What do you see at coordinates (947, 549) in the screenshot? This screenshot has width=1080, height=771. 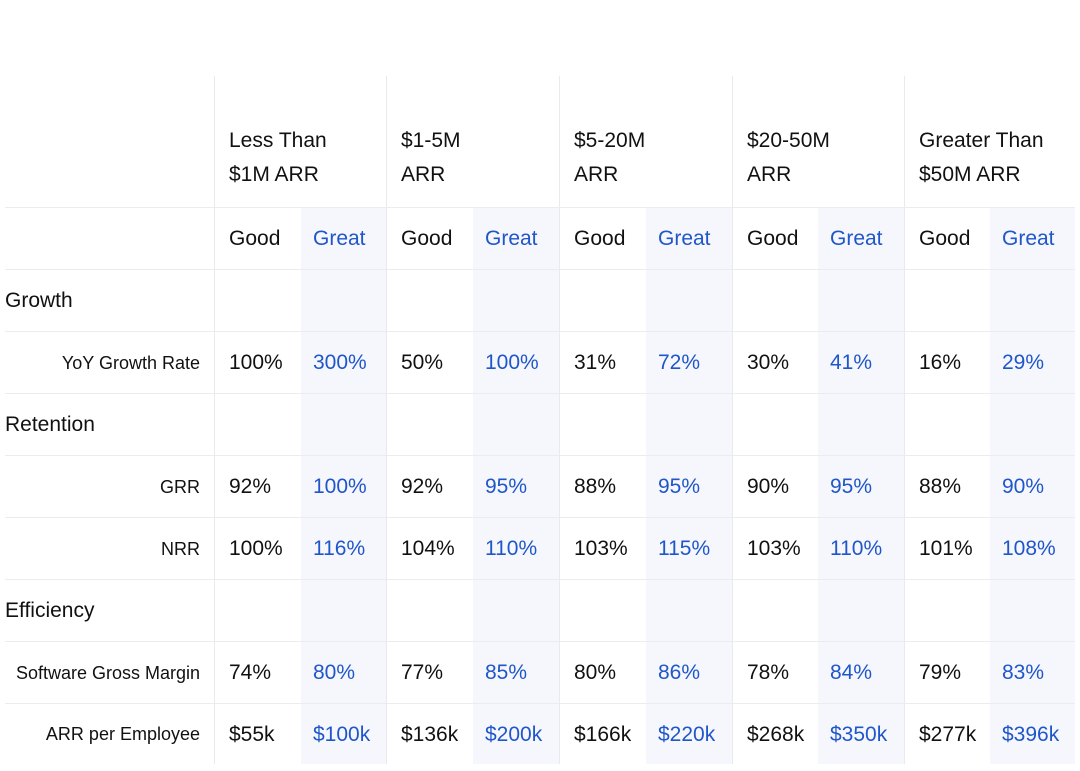 I see `table-cell: 101%` at bounding box center [947, 549].